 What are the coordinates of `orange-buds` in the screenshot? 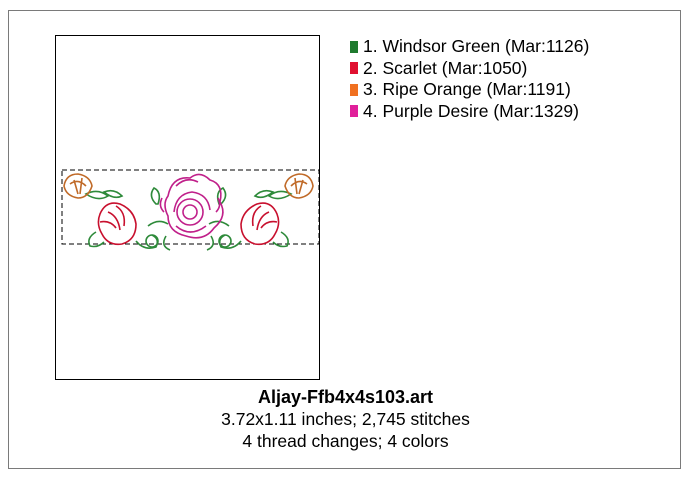 It's located at (188, 186).